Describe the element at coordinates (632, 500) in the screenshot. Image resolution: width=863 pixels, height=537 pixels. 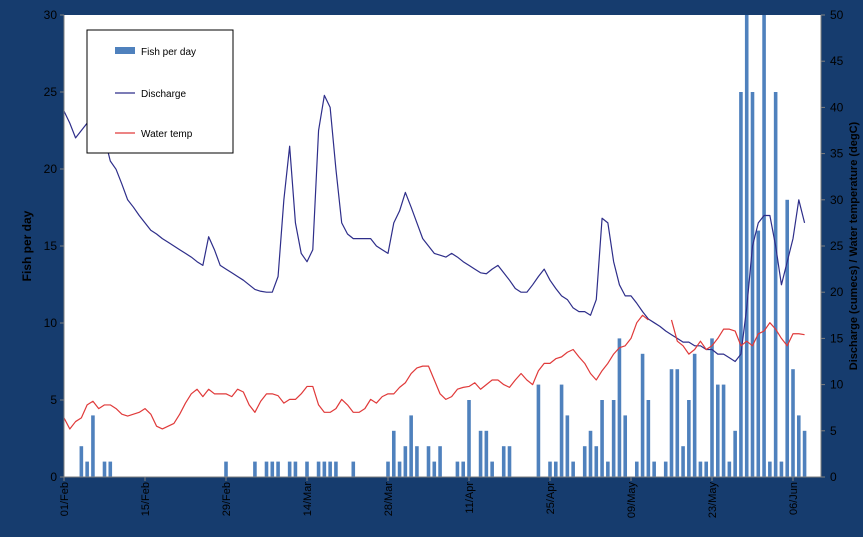
I see `x-tick-label: 09/May` at that location.